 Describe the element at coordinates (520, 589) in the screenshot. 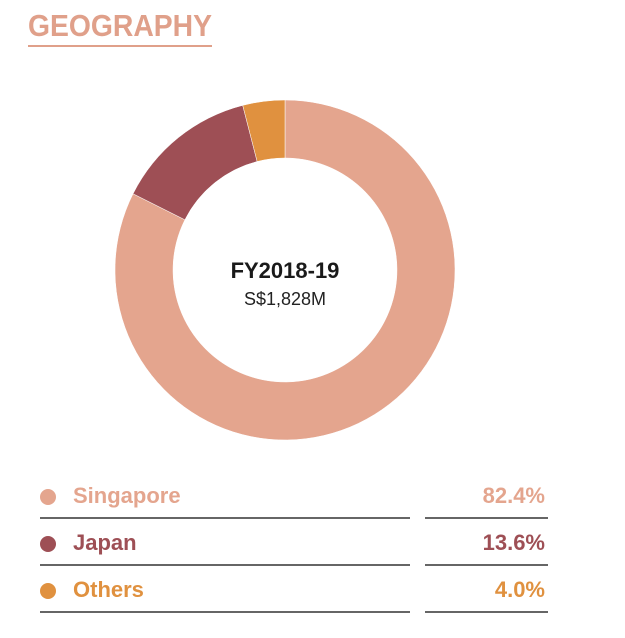

I see `value-label: 4.0%` at that location.